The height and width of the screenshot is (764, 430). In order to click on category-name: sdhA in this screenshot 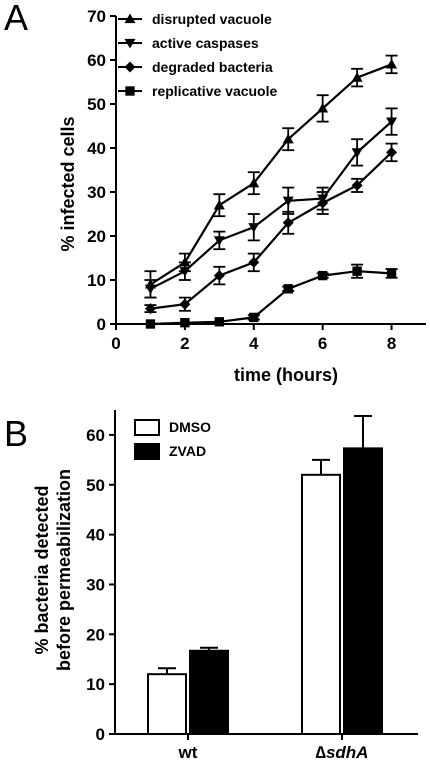, I will do `click(347, 752)`.